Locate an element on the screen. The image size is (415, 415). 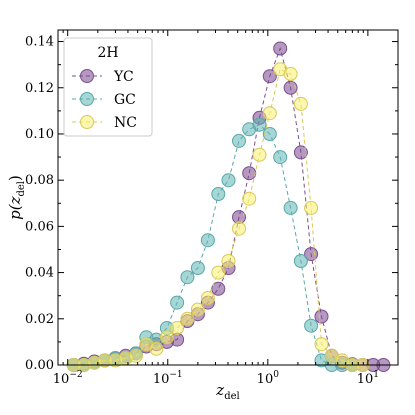
legend-label: GC is located at coordinates (125, 100).